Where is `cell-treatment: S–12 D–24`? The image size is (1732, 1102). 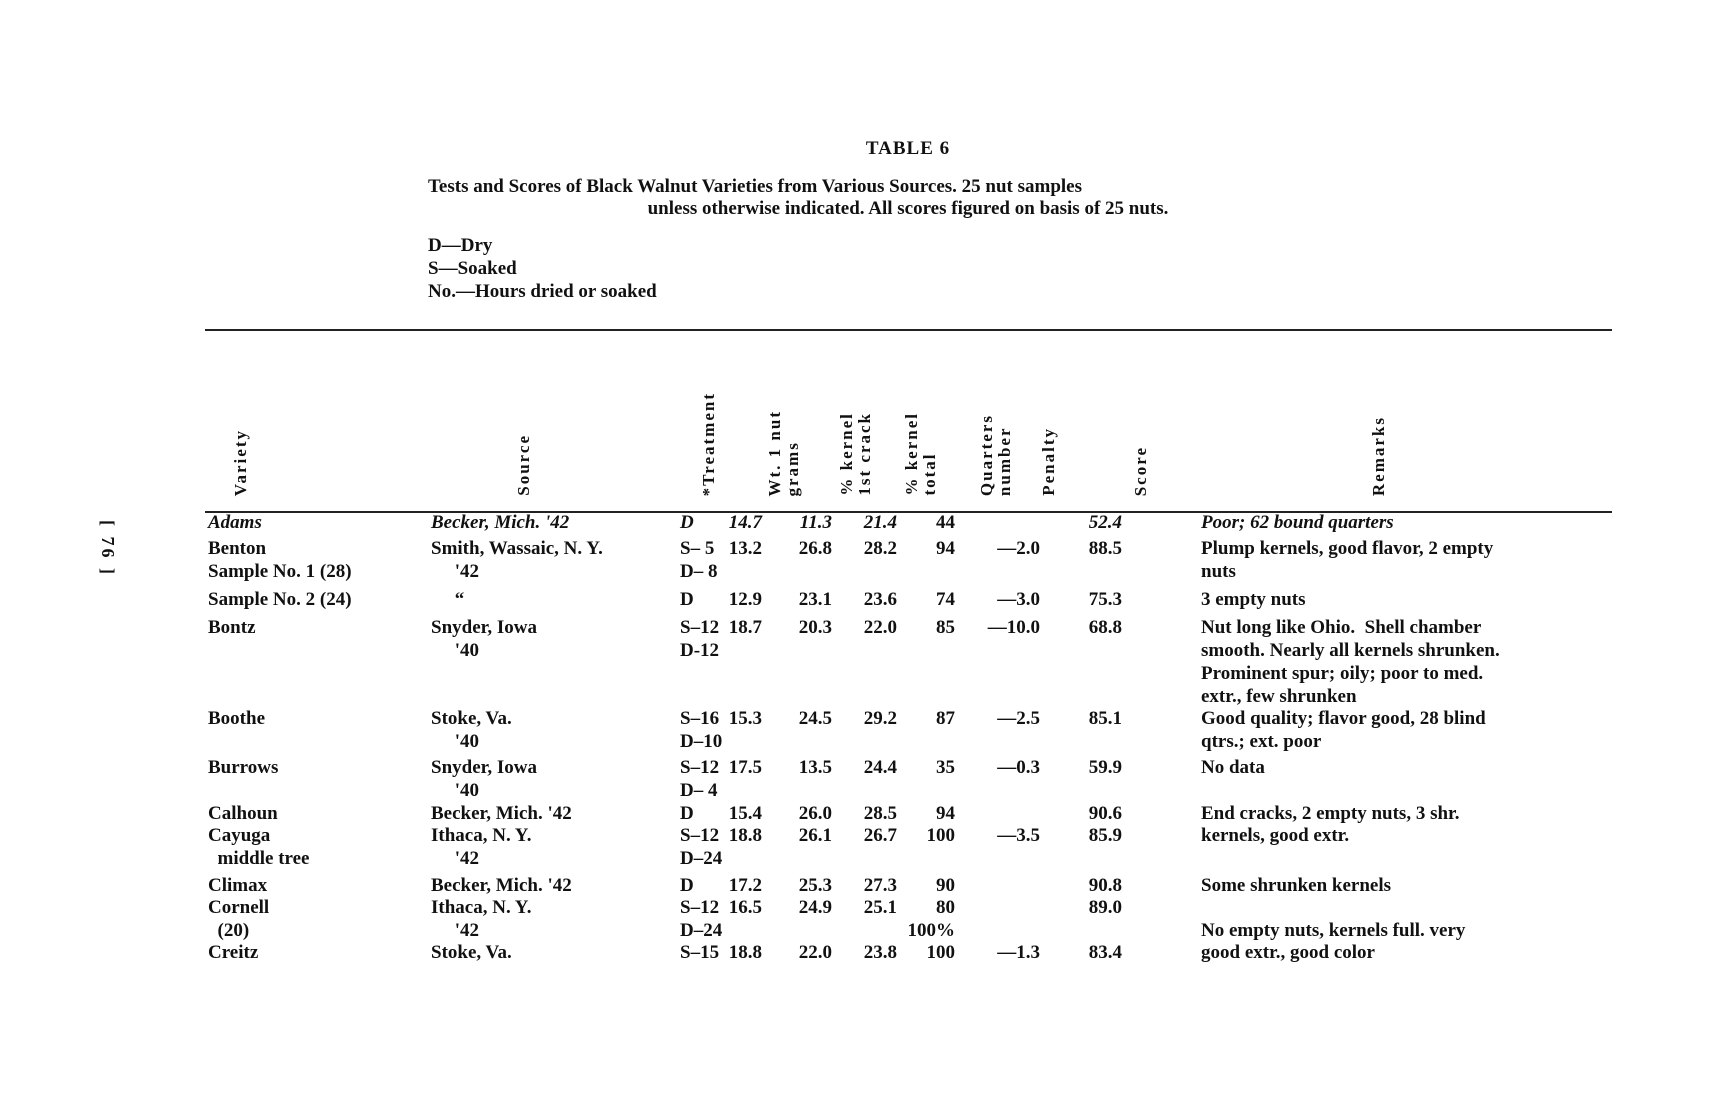 cell-treatment: S–12 D–24 is located at coordinates (701, 847).